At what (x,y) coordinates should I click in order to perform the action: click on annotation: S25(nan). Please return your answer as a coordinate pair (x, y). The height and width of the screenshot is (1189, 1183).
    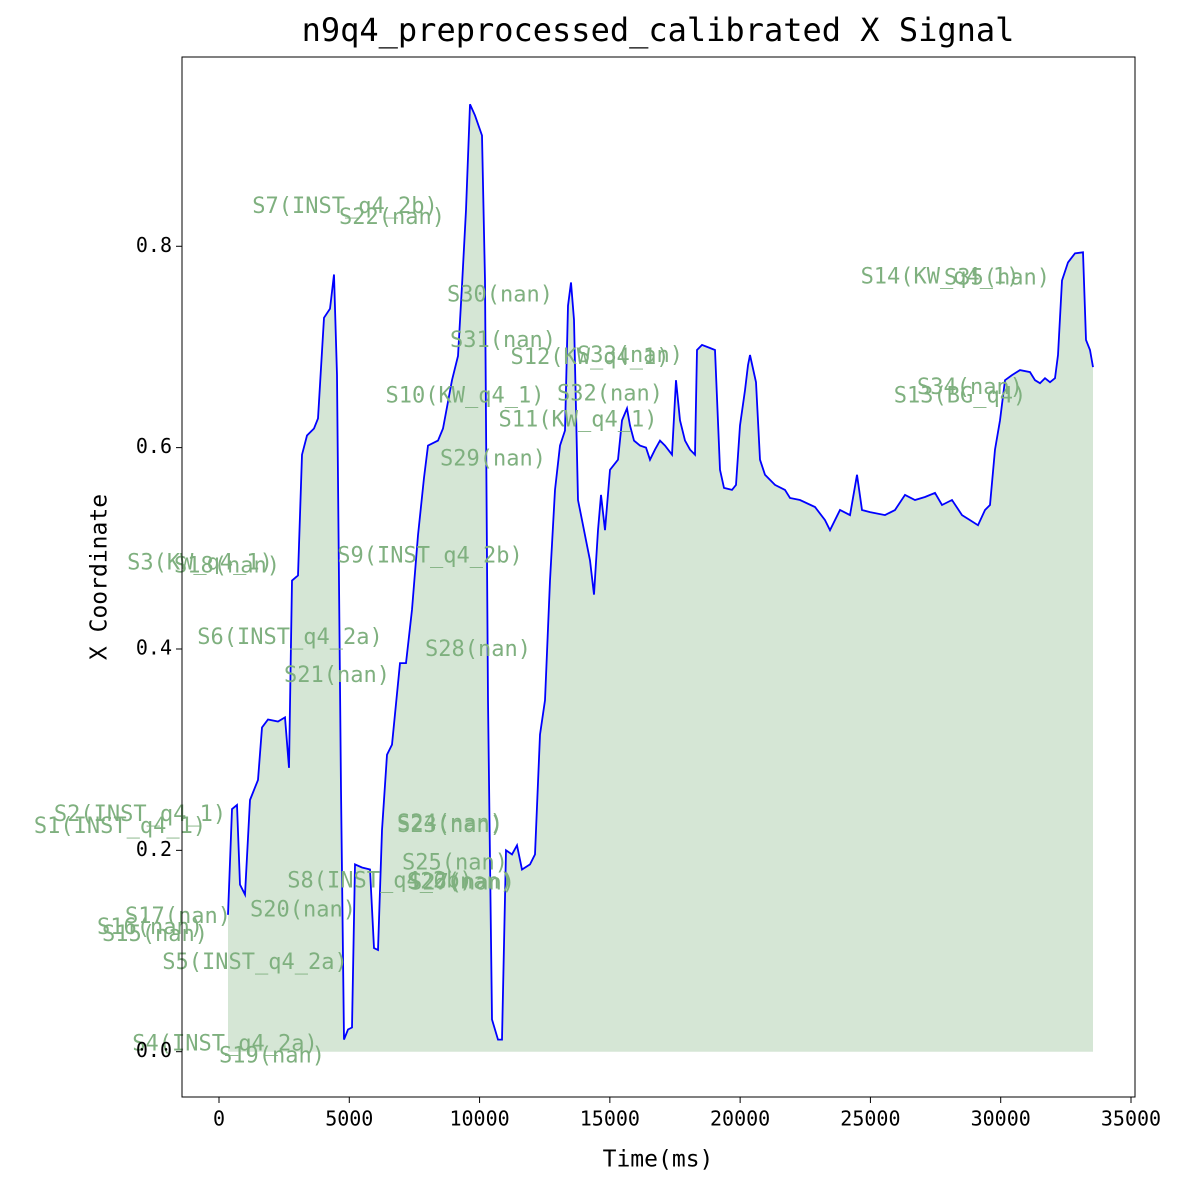
    Looking at the image, I should click on (455, 862).